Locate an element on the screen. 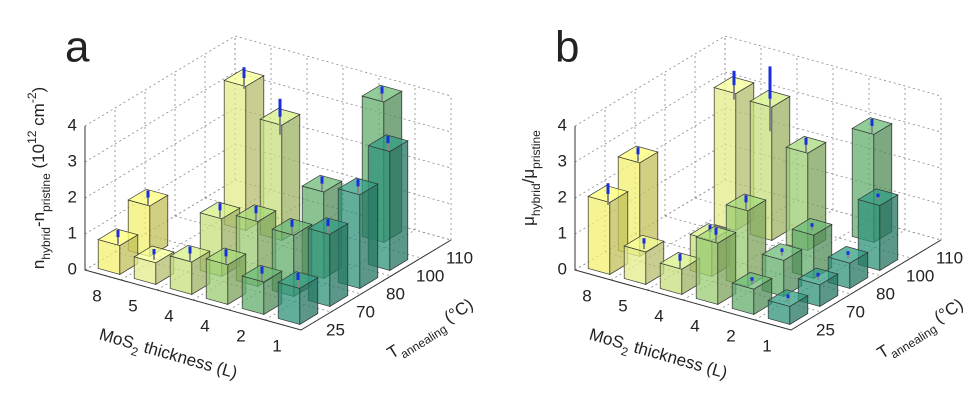 Image resolution: width=973 pixels, height=395 pixels. z-axis-label-part: 12 is located at coordinates (32, 137).